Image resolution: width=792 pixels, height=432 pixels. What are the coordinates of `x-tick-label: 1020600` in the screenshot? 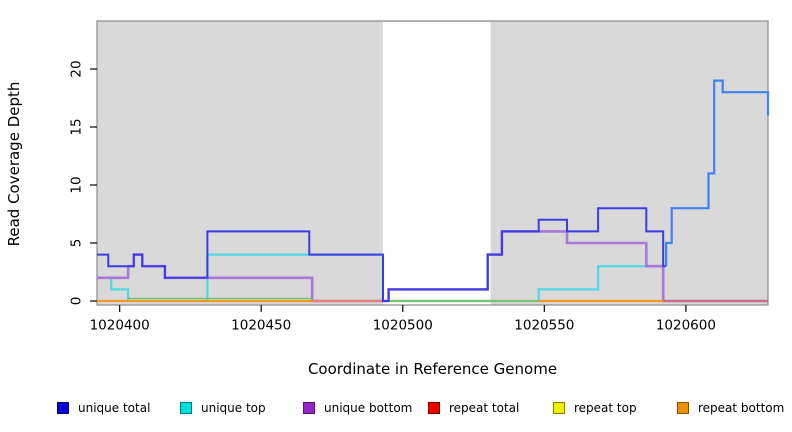 It's located at (686, 326).